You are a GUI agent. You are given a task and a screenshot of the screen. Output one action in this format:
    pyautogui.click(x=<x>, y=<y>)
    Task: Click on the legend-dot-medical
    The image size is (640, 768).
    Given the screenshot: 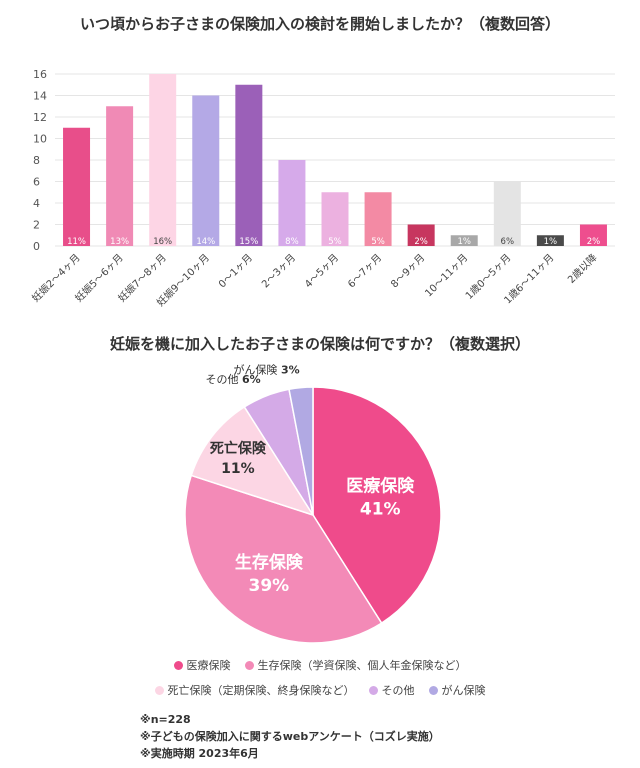 What is the action you would take?
    pyautogui.click(x=178, y=665)
    